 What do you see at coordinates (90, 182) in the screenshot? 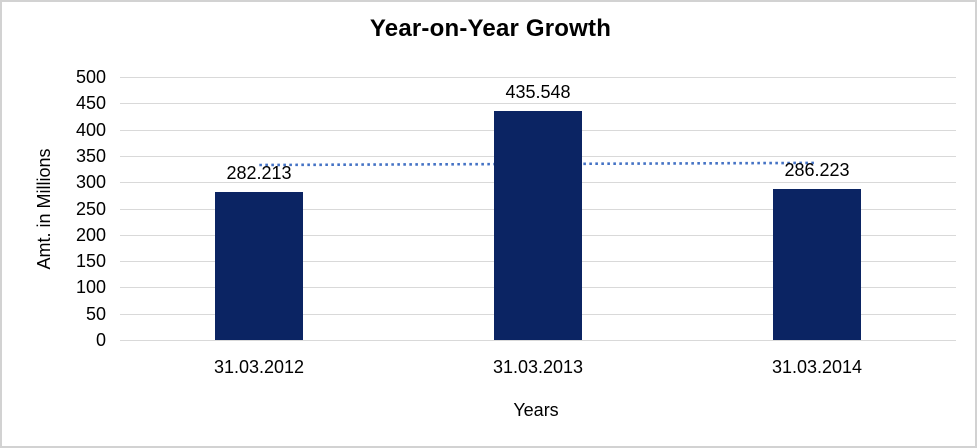
I see `y-axis-tick-label: 300` at bounding box center [90, 182].